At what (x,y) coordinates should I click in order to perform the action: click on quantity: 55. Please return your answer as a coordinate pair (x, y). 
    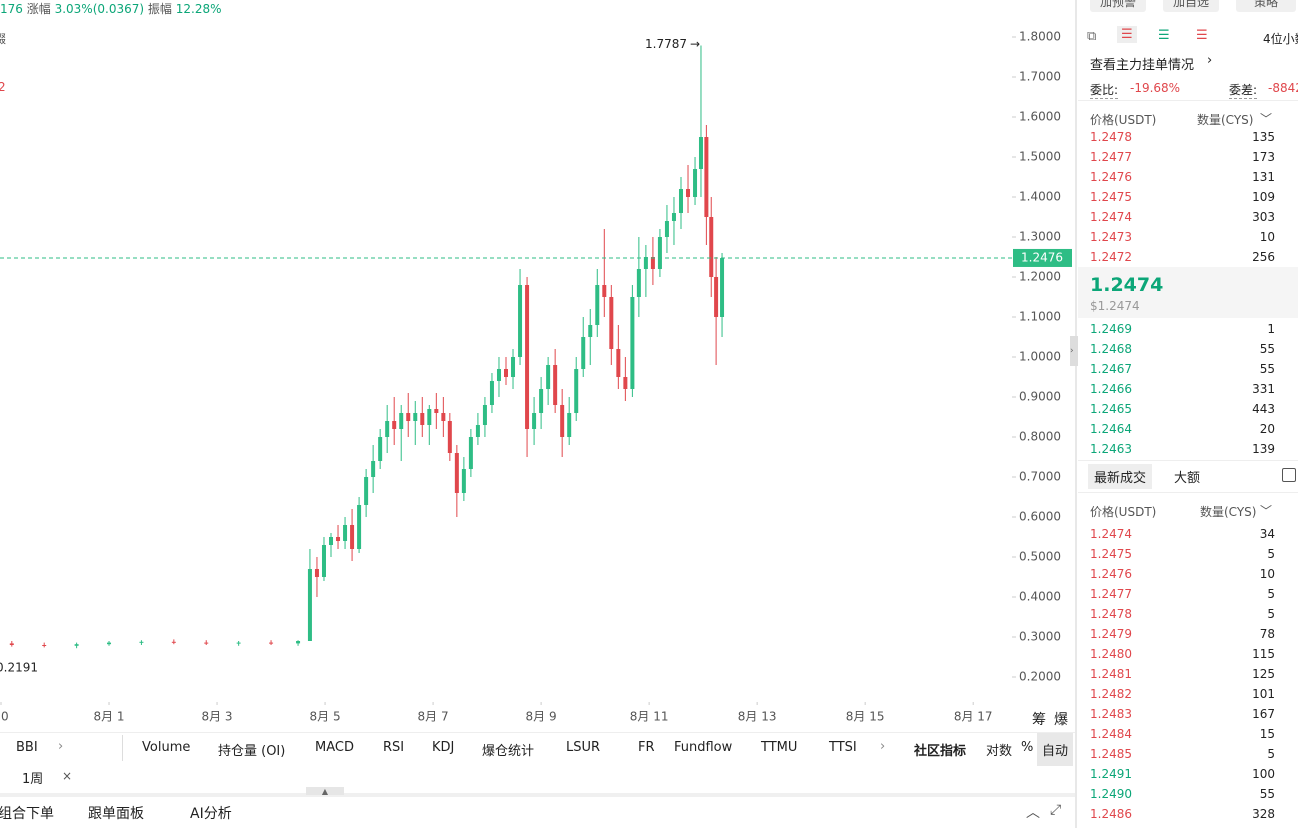
    Looking at the image, I should click on (1267, 794).